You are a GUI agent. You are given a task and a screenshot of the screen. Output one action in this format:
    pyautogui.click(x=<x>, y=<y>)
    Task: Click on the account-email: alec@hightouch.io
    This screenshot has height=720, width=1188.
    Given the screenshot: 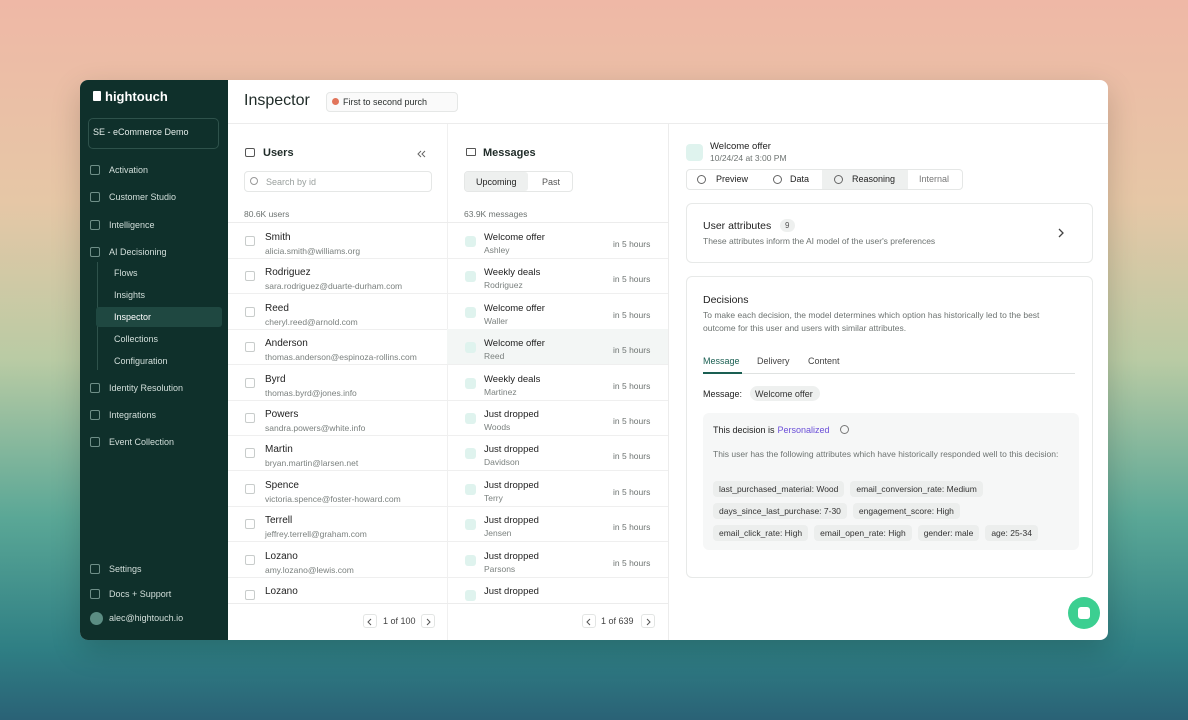 What is the action you would take?
    pyautogui.click(x=146, y=618)
    